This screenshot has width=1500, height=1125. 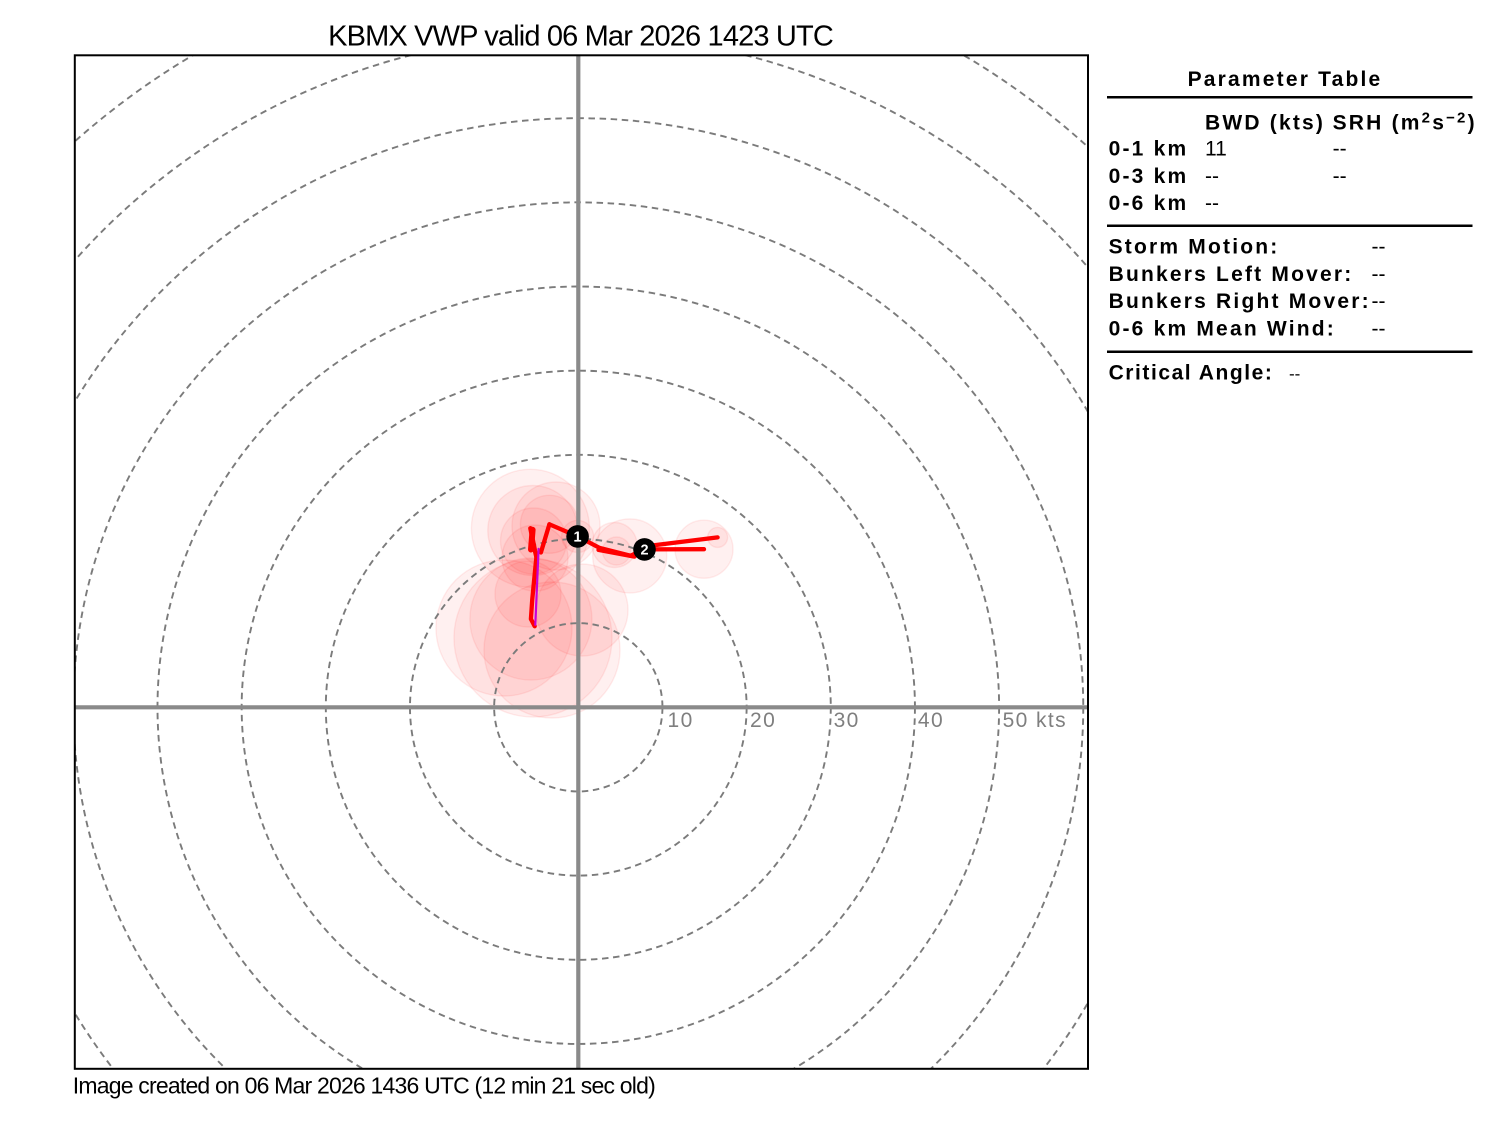 I want to click on svg-text: 0-6 km, so click(x=1149, y=203).